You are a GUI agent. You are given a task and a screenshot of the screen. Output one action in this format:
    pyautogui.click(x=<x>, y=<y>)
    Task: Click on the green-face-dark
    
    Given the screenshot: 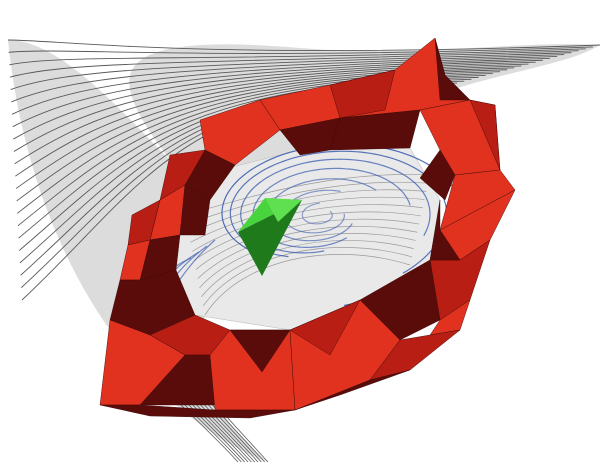 What is the action you would take?
    pyautogui.click(x=270, y=238)
    